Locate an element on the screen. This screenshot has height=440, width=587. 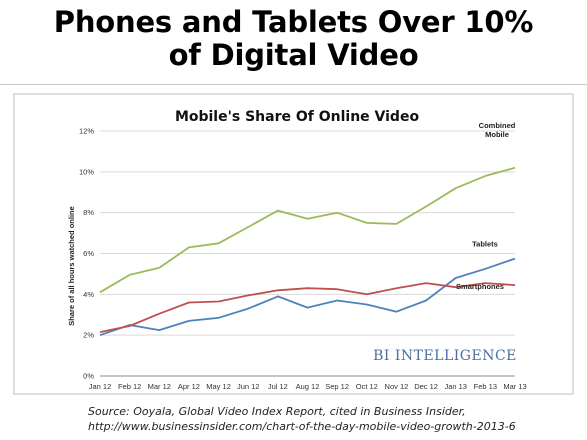
bi-intelligence-watermark: BI INTELLIGENCE is located at coordinates (445, 356).